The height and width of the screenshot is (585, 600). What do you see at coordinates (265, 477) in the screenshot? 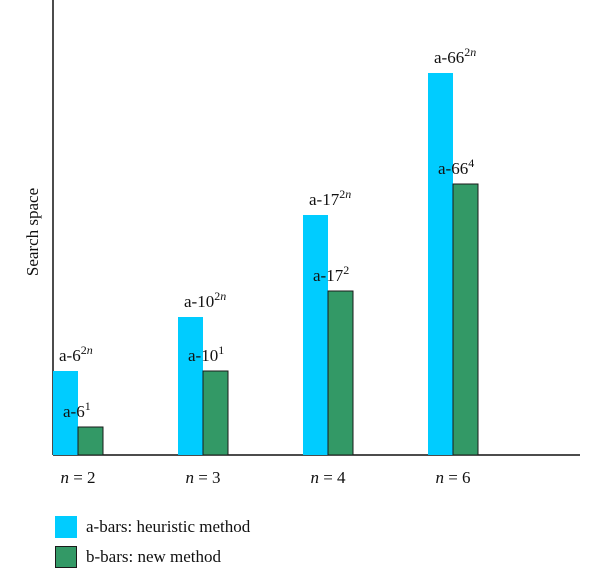
I see `x-tick-labels: n = 2 n = 3 n = 4 n = 6` at bounding box center [265, 477].